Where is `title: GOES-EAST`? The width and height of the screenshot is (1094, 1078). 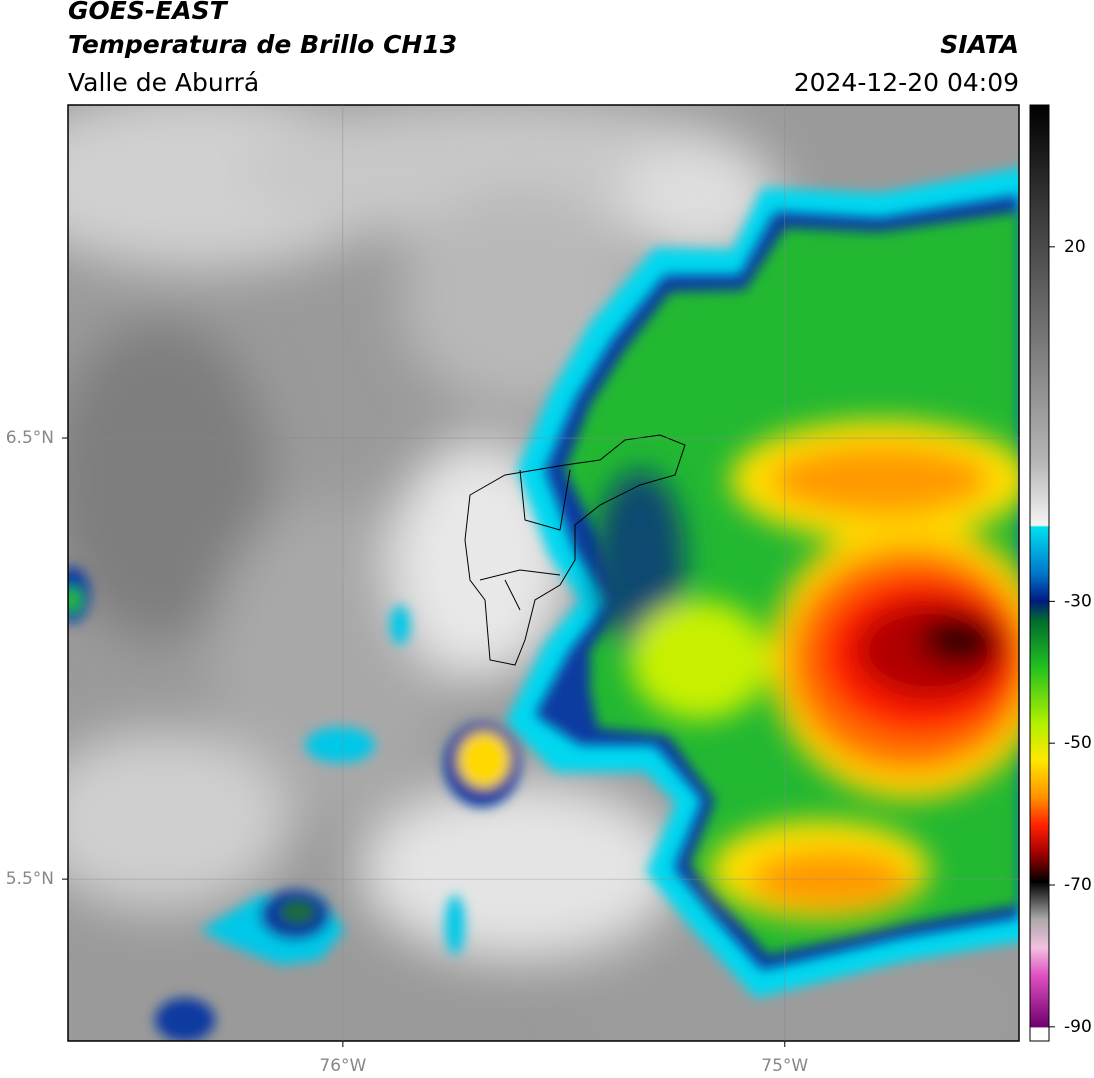
title: GOES-EAST is located at coordinates (148, 12).